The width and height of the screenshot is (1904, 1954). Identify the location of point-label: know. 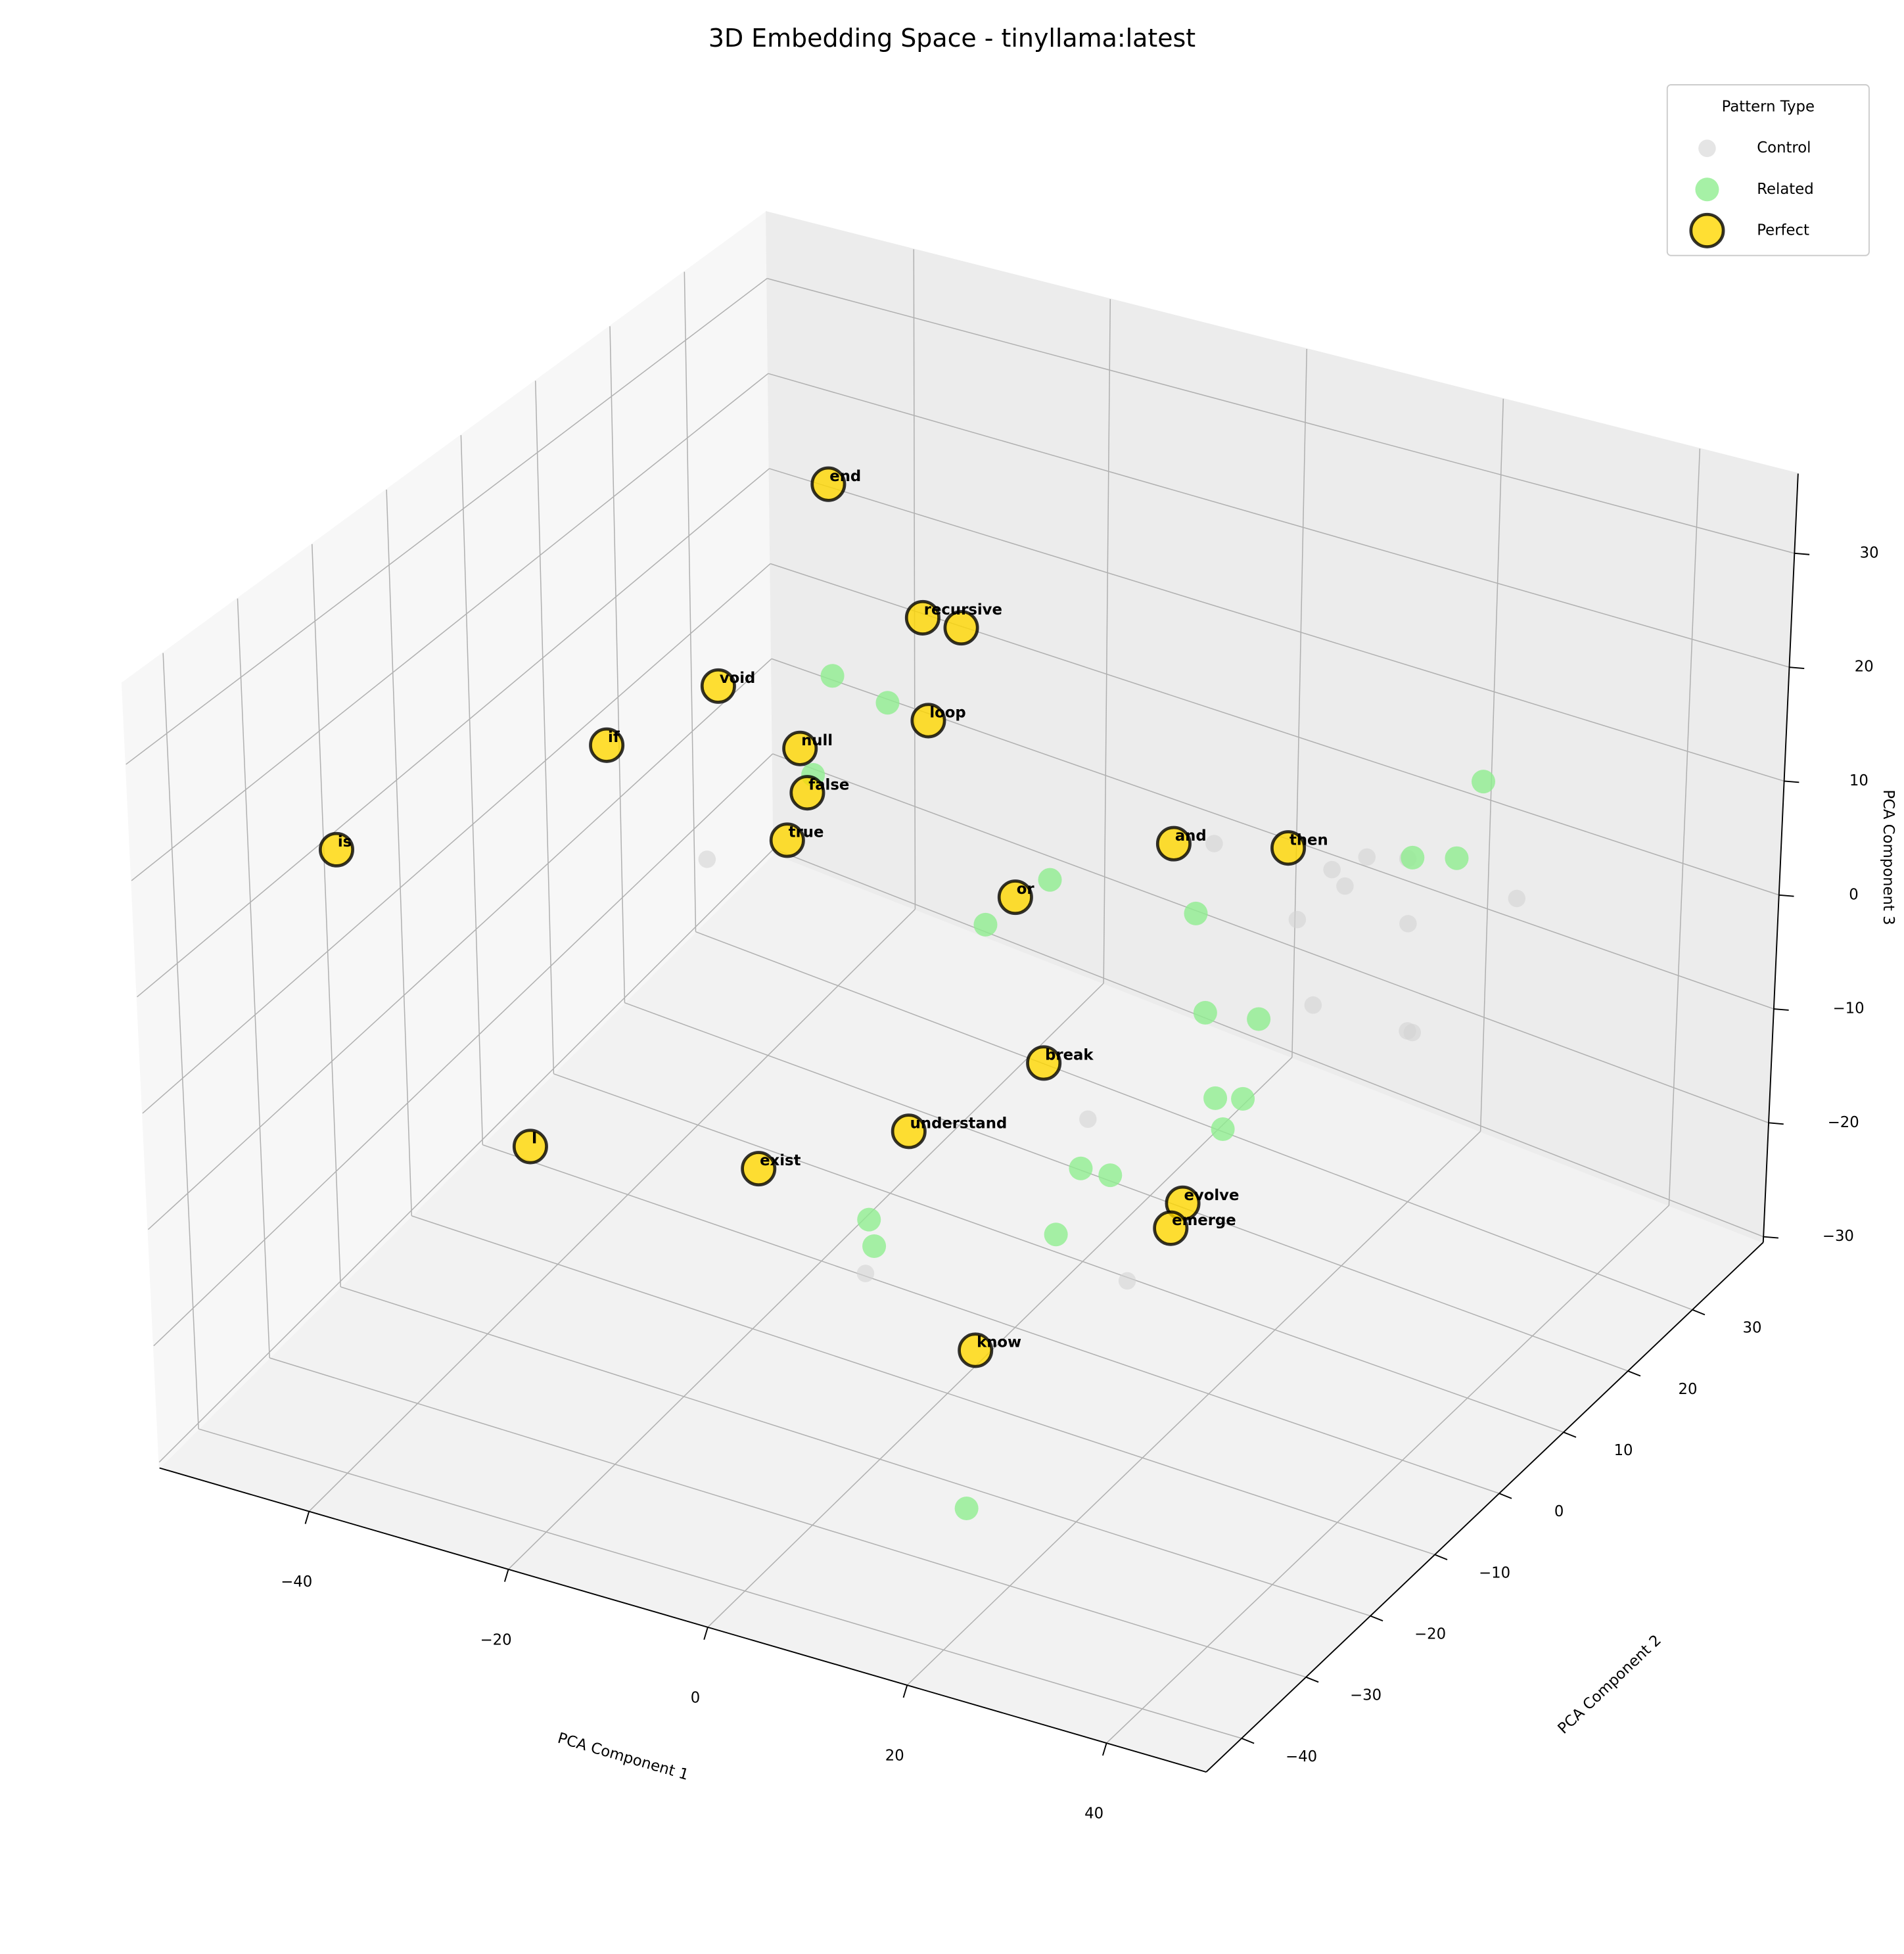
(999, 1342).